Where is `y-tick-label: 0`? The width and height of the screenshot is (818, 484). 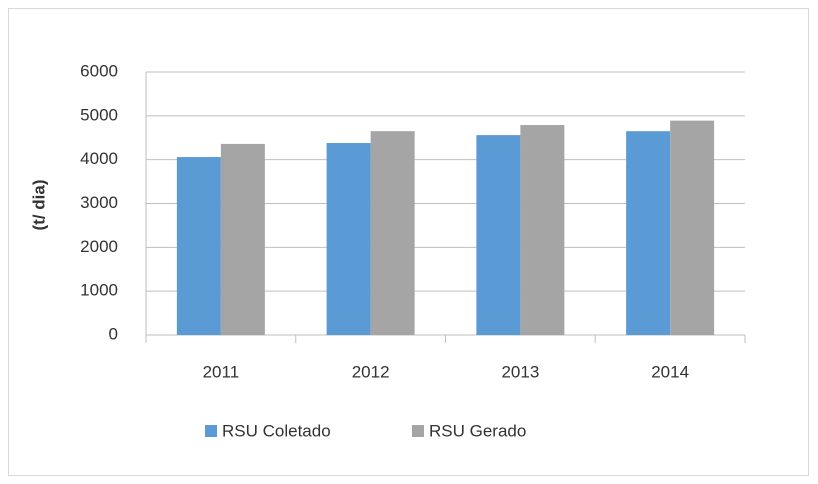 y-tick-label: 0 is located at coordinates (113, 333).